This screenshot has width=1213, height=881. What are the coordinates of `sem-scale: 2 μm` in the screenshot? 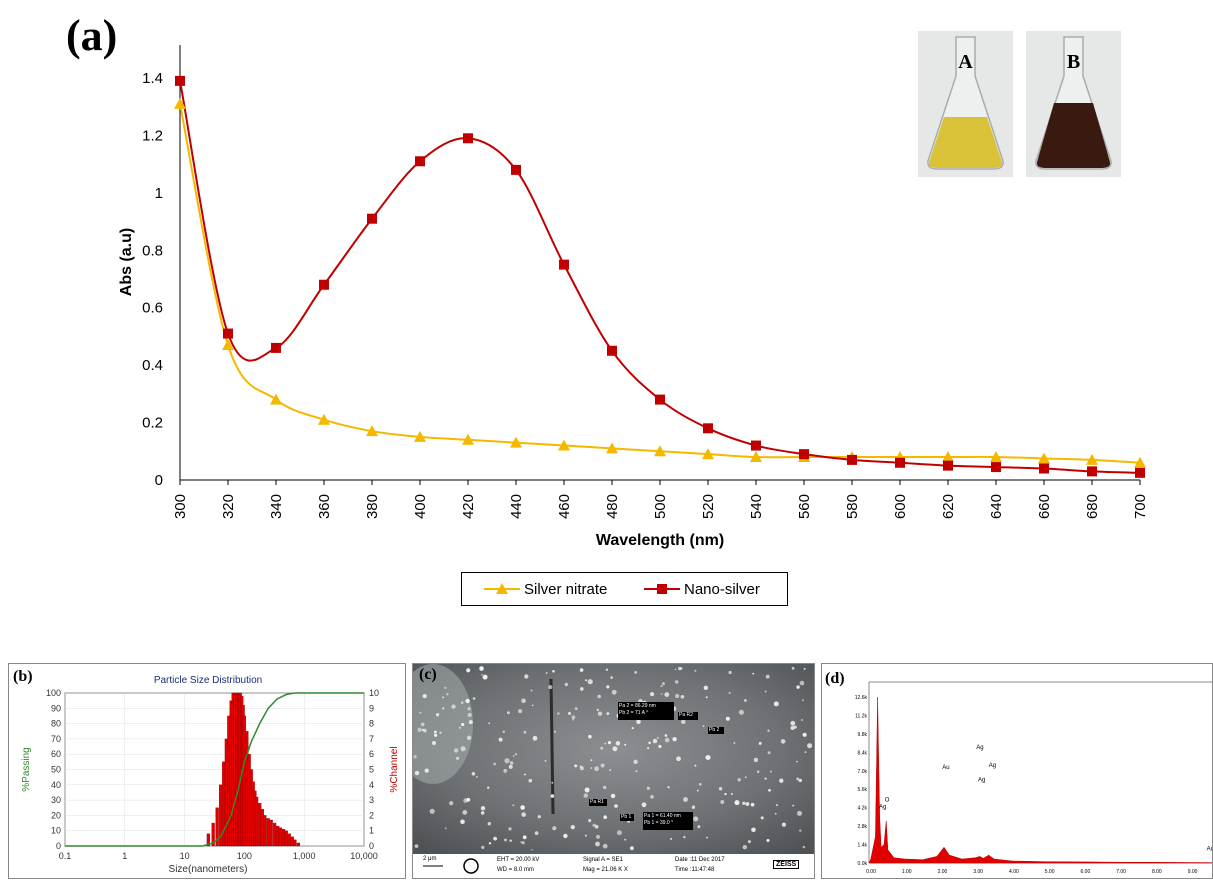 It's located at (430, 859).